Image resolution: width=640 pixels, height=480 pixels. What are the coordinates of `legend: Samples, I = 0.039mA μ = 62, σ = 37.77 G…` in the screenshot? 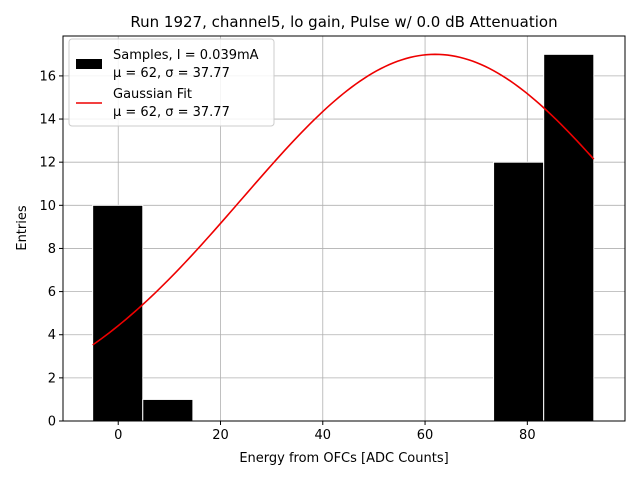 It's located at (171, 82).